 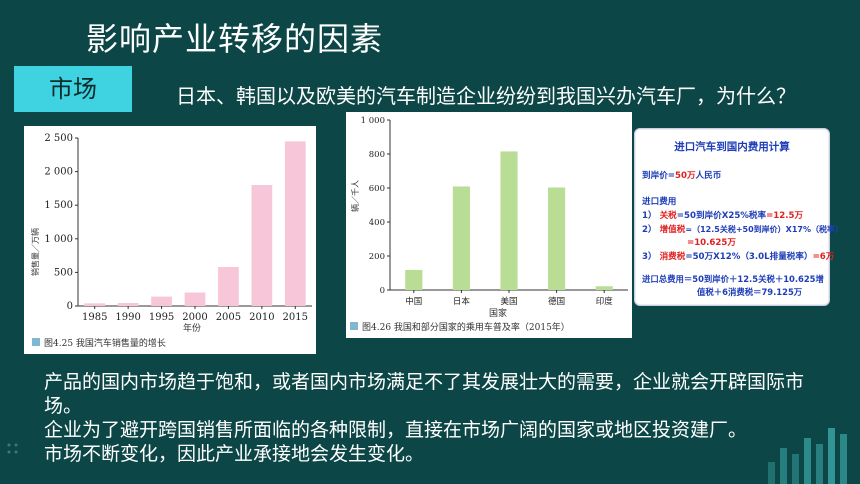 I want to click on chart2-x-tick-label: 中国, so click(x=413, y=301).